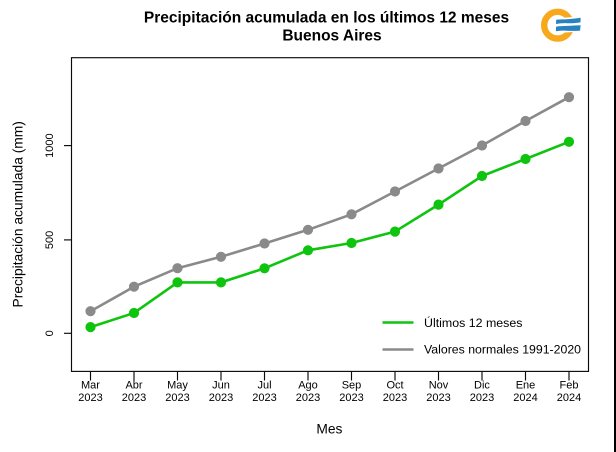  I want to click on svg-text: 500, so click(50, 240).